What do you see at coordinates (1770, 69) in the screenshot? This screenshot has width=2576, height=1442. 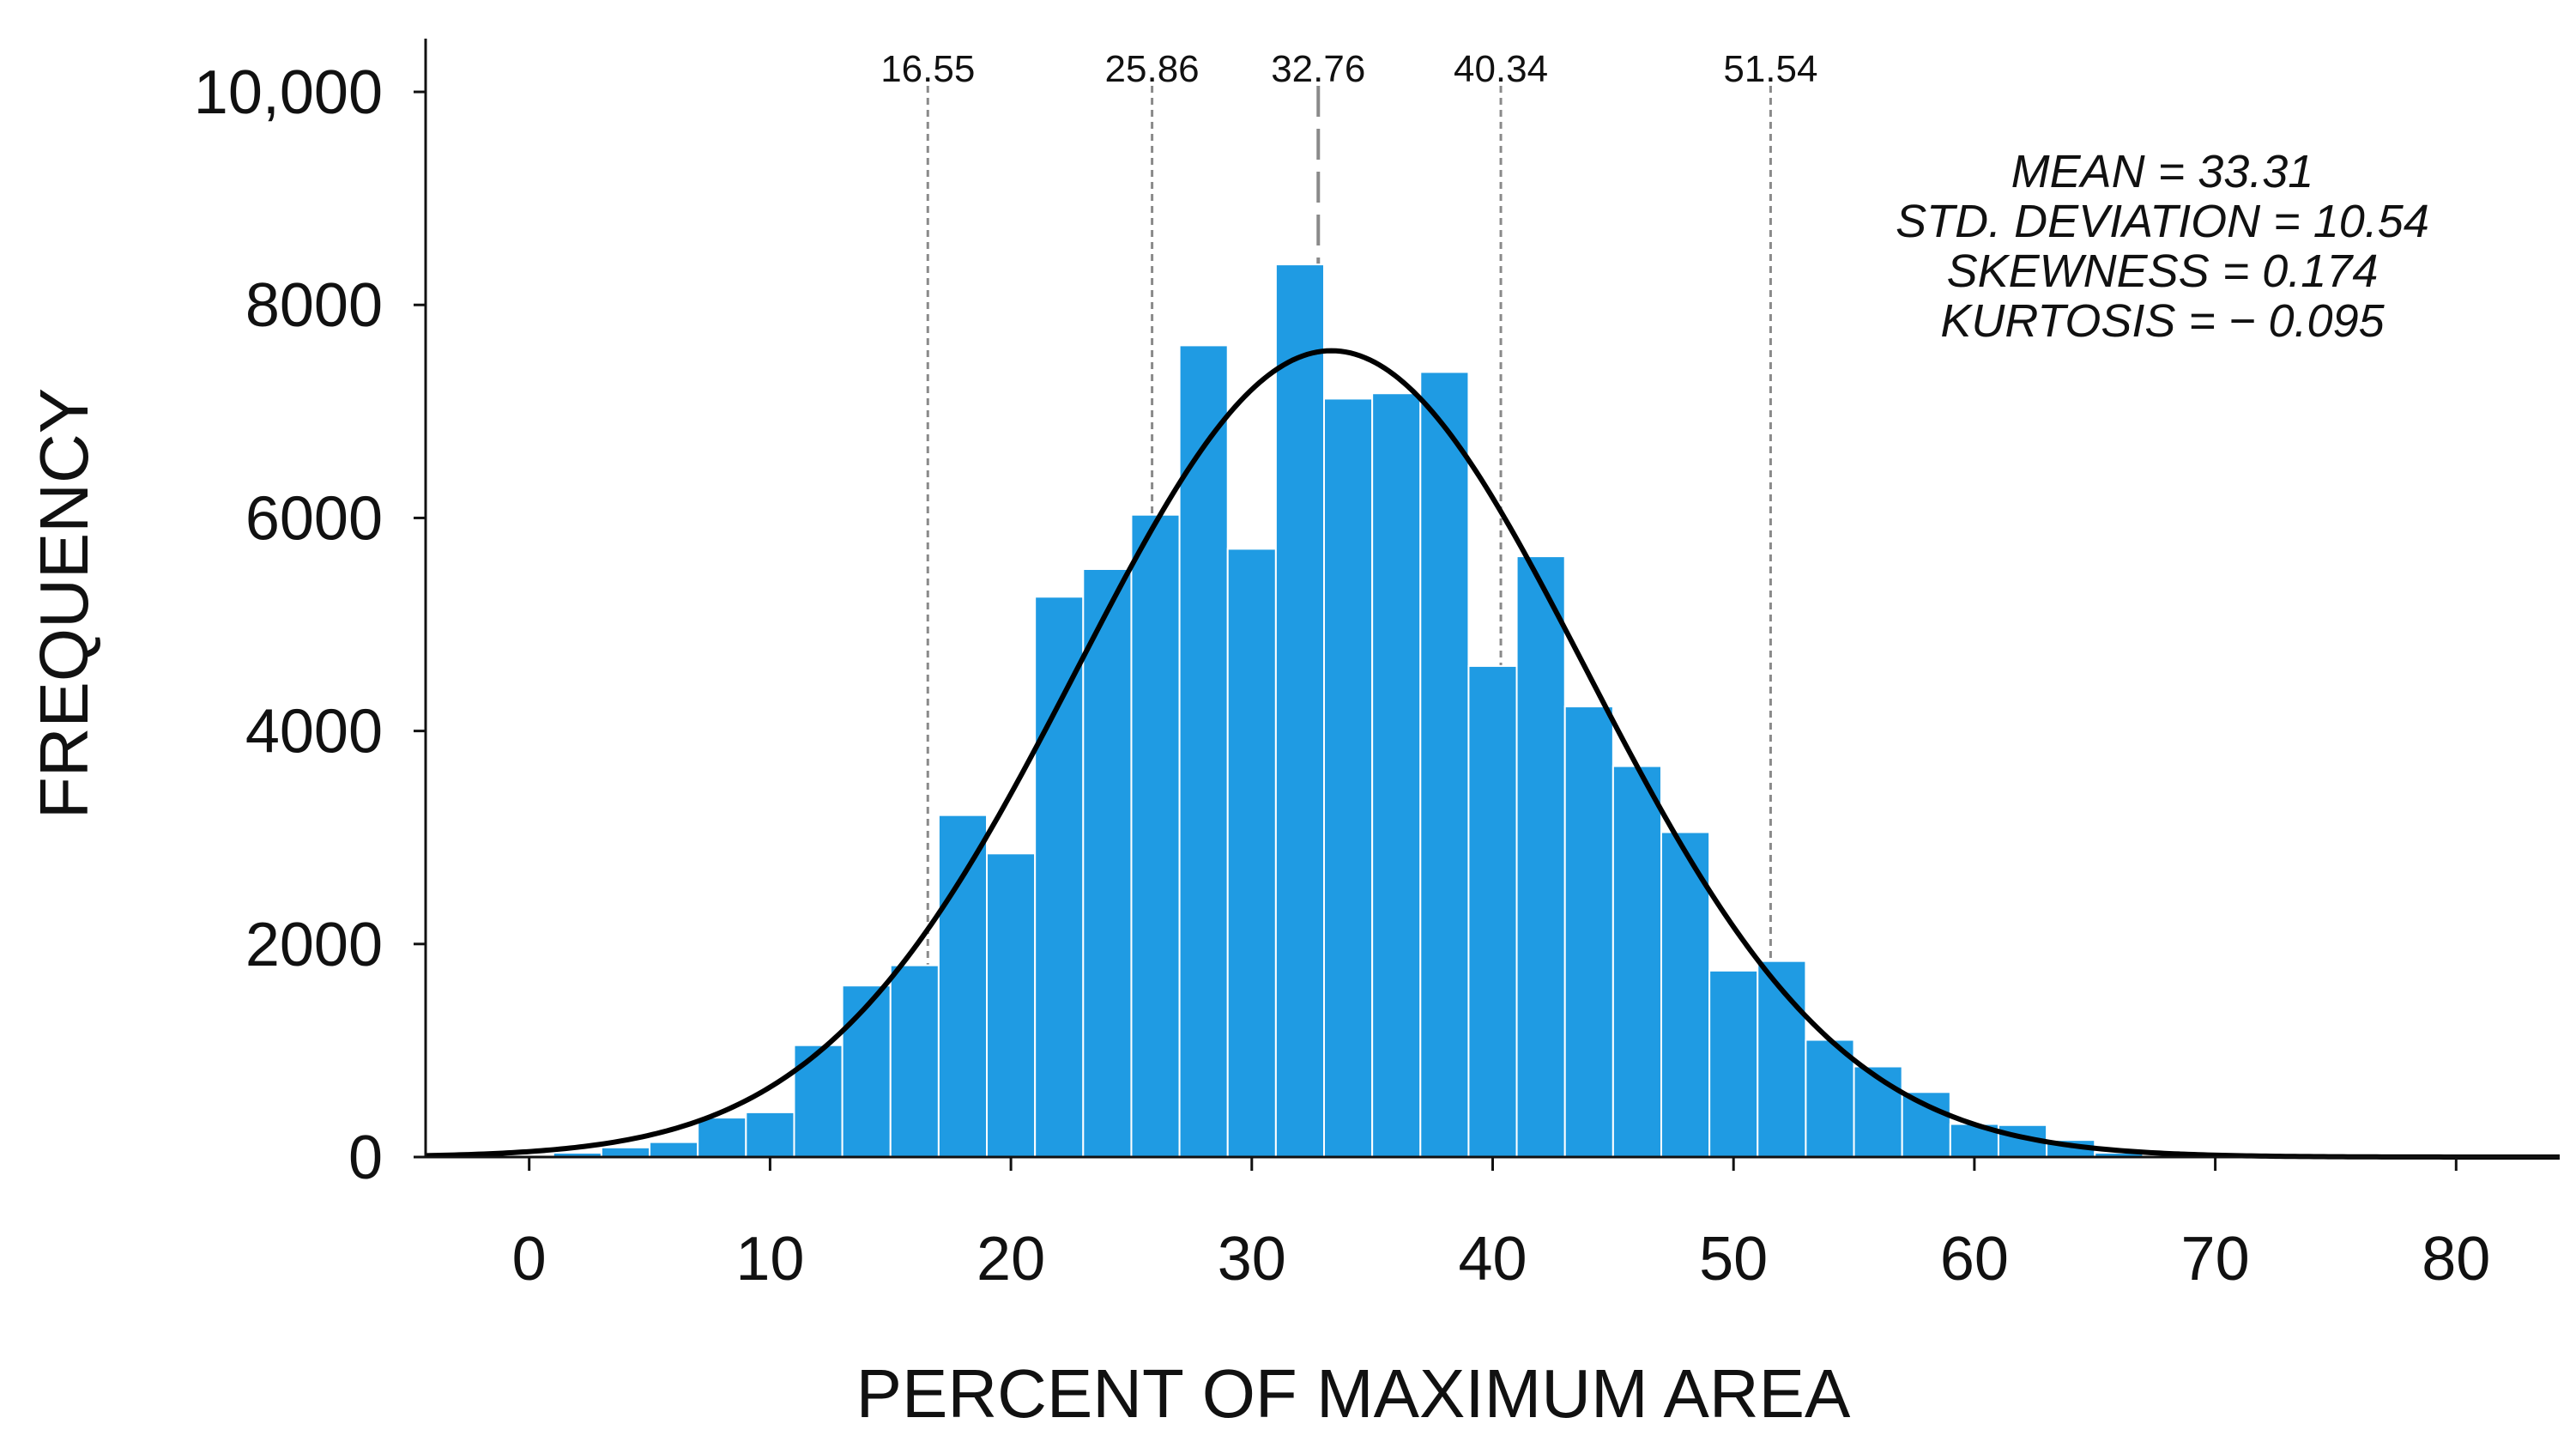 I see `percentile-label-4: 51.54` at bounding box center [1770, 69].